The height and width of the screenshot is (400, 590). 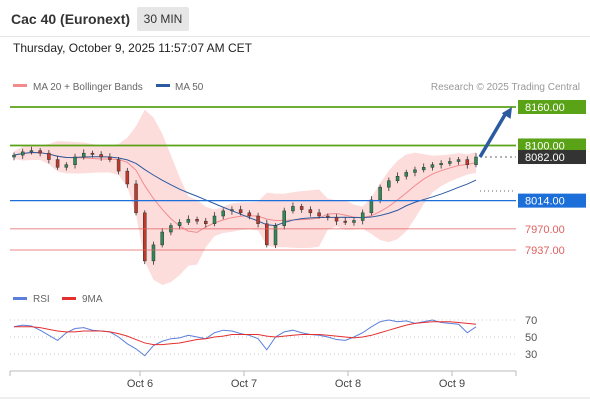 What do you see at coordinates (20, 85) in the screenshot?
I see `ma20-legend-swatch` at bounding box center [20, 85].